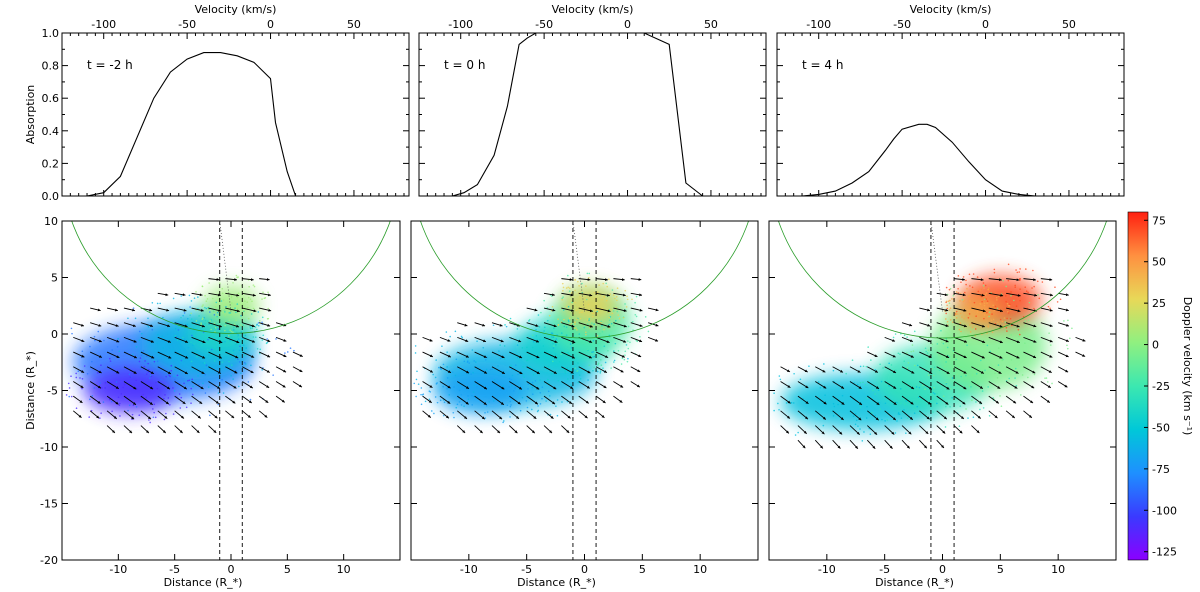  What do you see at coordinates (203, 582) in the screenshot?
I see `x-axis-title: Distance (R_*)` at bounding box center [203, 582].